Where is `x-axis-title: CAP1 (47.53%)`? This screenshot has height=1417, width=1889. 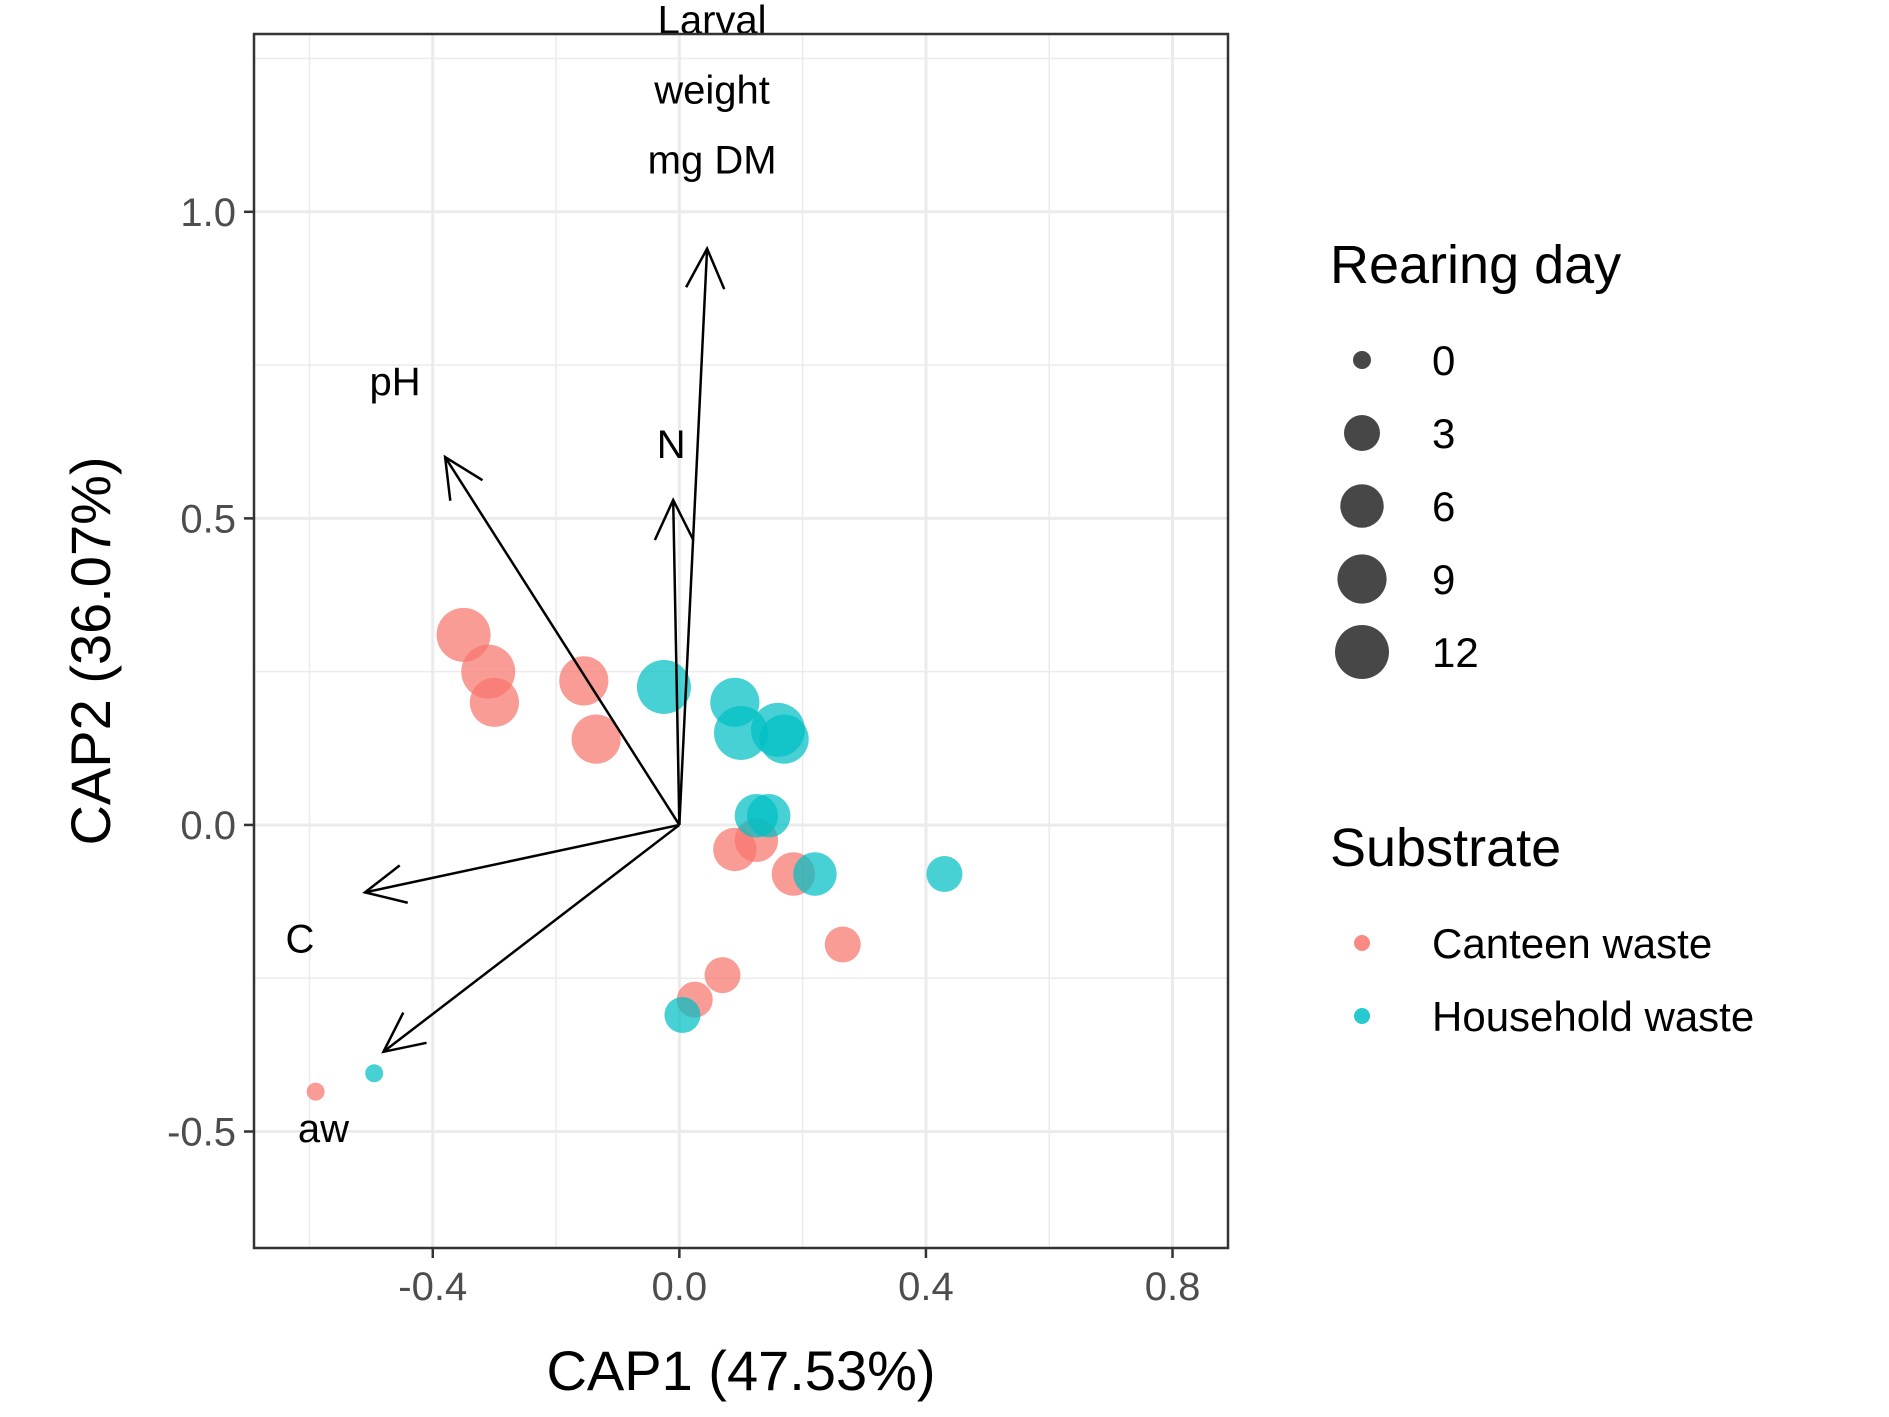 x-axis-title: CAP1 (47.53%) is located at coordinates (740, 1370).